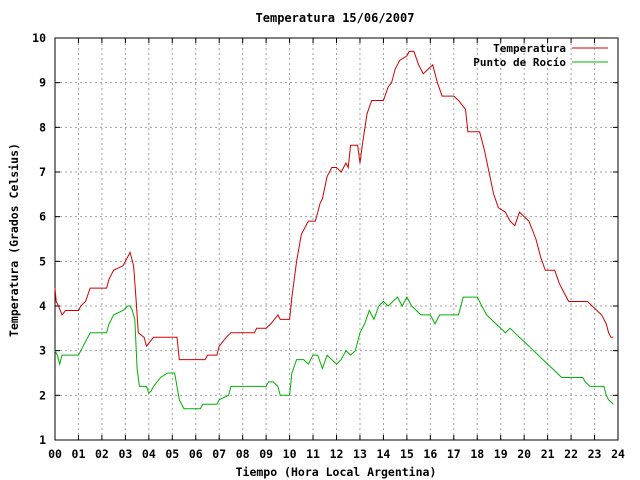  What do you see at coordinates (290, 454) in the screenshot?
I see `x-tick-label: 10` at bounding box center [290, 454].